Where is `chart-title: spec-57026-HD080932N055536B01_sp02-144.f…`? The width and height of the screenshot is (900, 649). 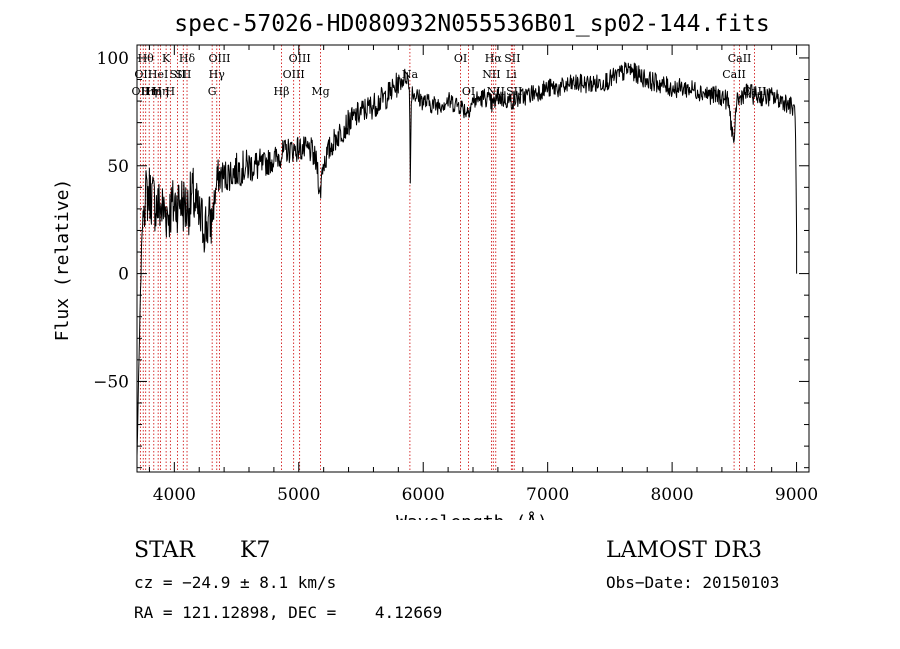
chart-title: spec-57026-HD080932N055536B01_sp02-144.f… is located at coordinates (471, 24).